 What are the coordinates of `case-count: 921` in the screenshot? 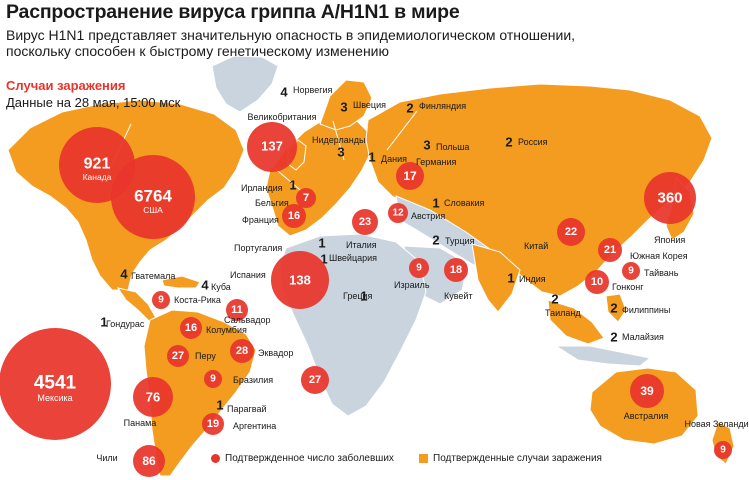 It's located at (97, 164).